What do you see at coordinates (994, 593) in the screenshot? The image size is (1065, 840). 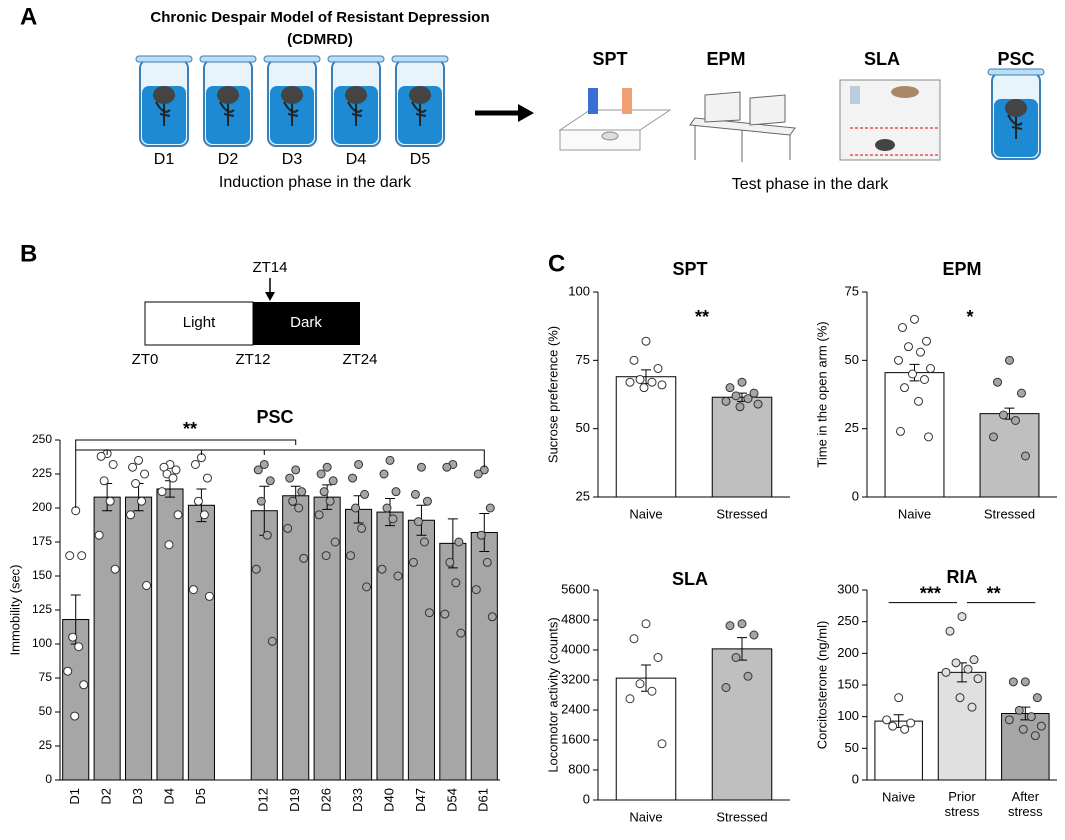 I see `significance-label: **` at bounding box center [994, 593].